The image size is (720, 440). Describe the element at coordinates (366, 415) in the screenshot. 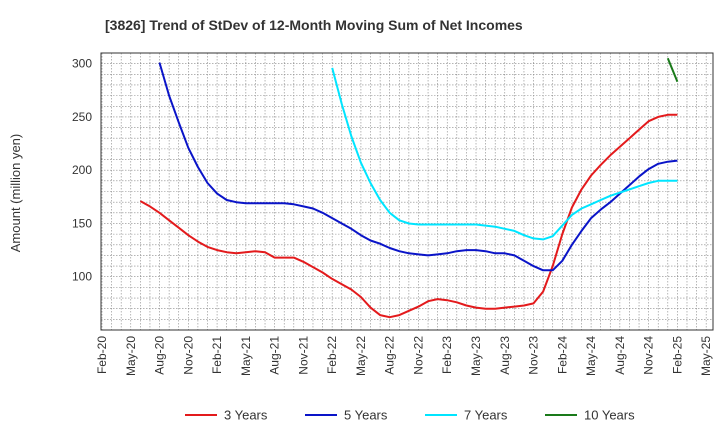

I see `legend-label: 5 Years` at that location.